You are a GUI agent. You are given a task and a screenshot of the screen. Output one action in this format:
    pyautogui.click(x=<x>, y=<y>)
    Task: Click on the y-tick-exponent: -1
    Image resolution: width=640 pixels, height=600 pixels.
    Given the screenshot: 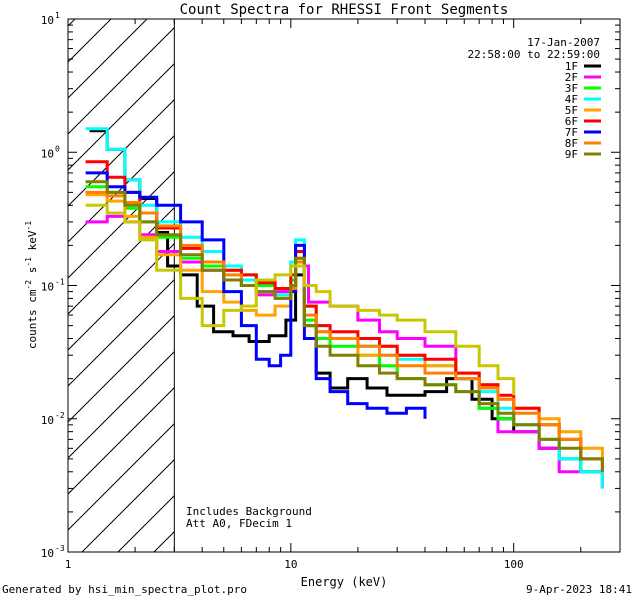 What is the action you would take?
    pyautogui.click(x=60, y=282)
    